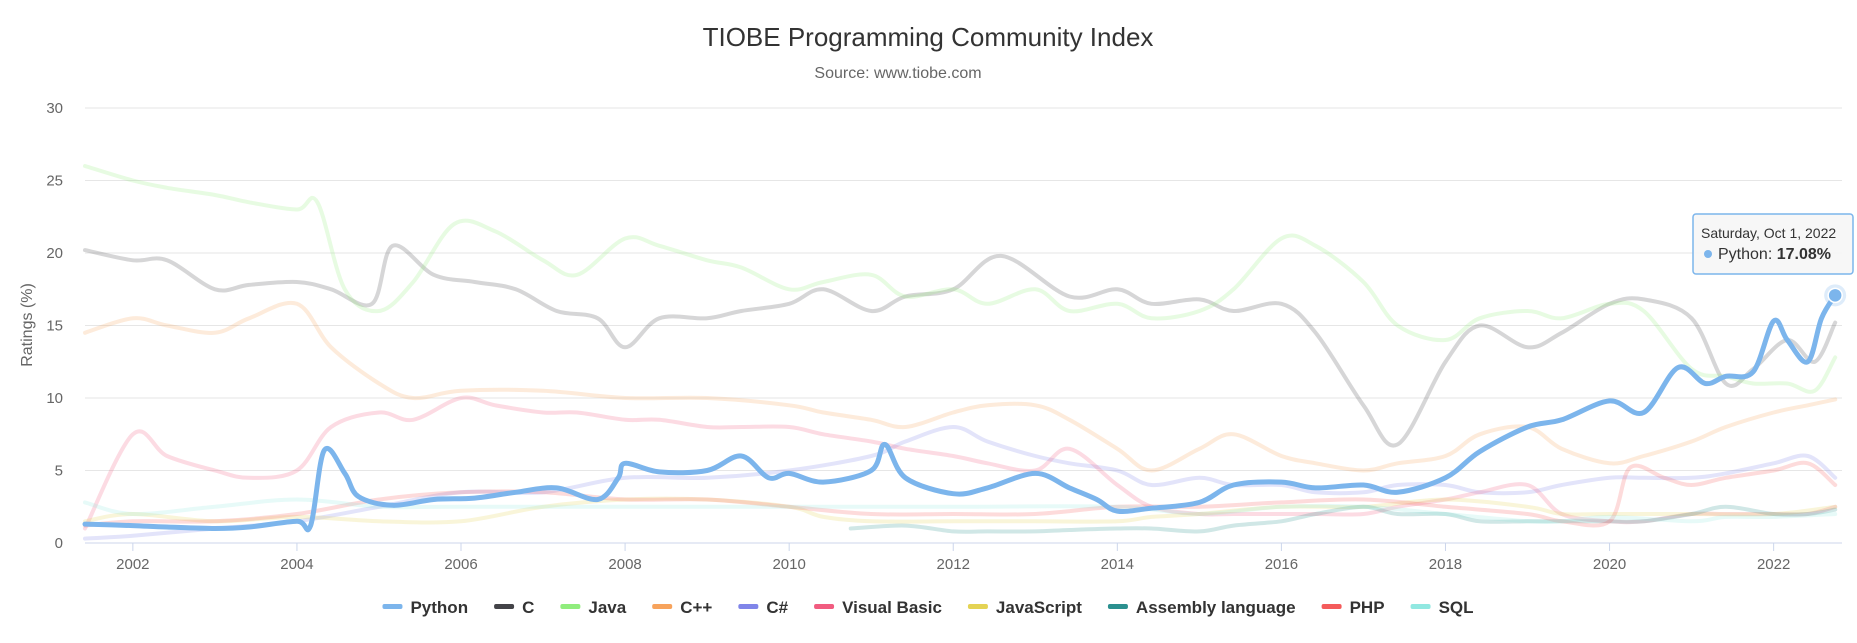  What do you see at coordinates (132, 564) in the screenshot?
I see `x-tick-label: 2002` at bounding box center [132, 564].